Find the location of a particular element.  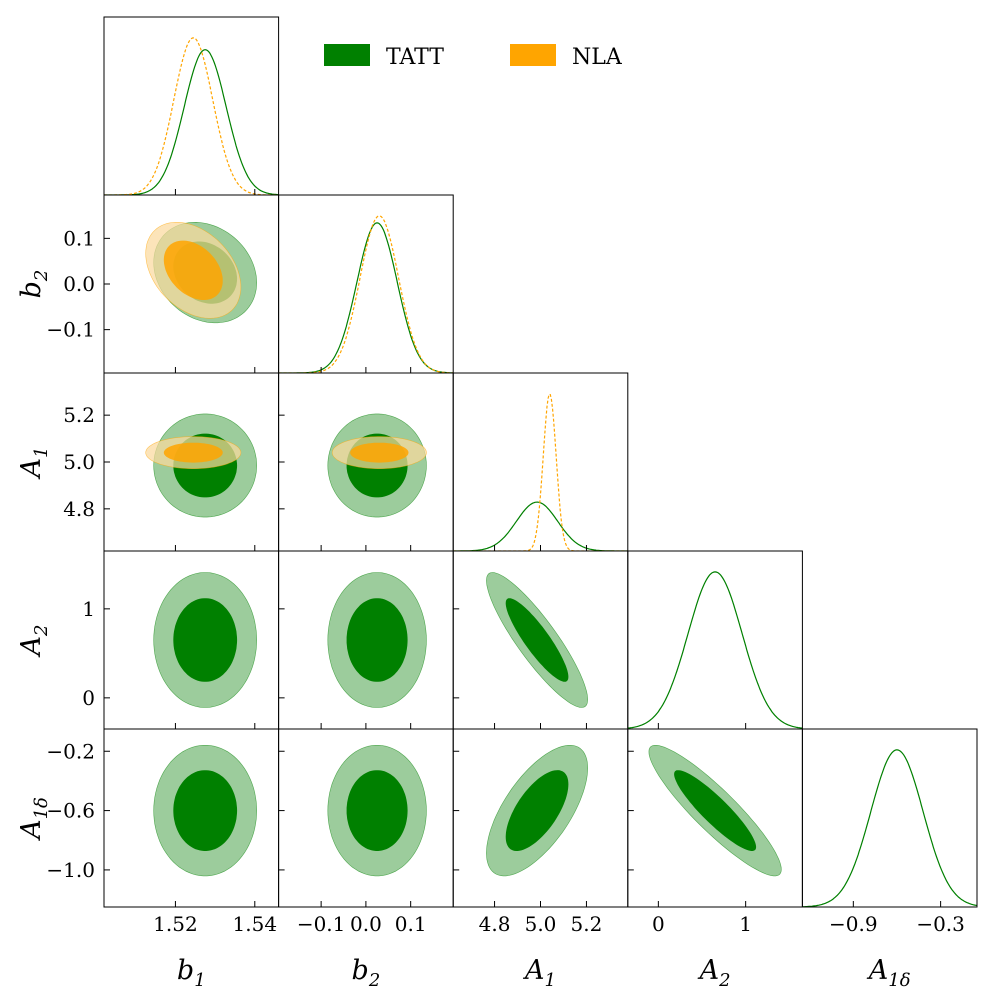

marginal-nla-A1 is located at coordinates (540, 472).